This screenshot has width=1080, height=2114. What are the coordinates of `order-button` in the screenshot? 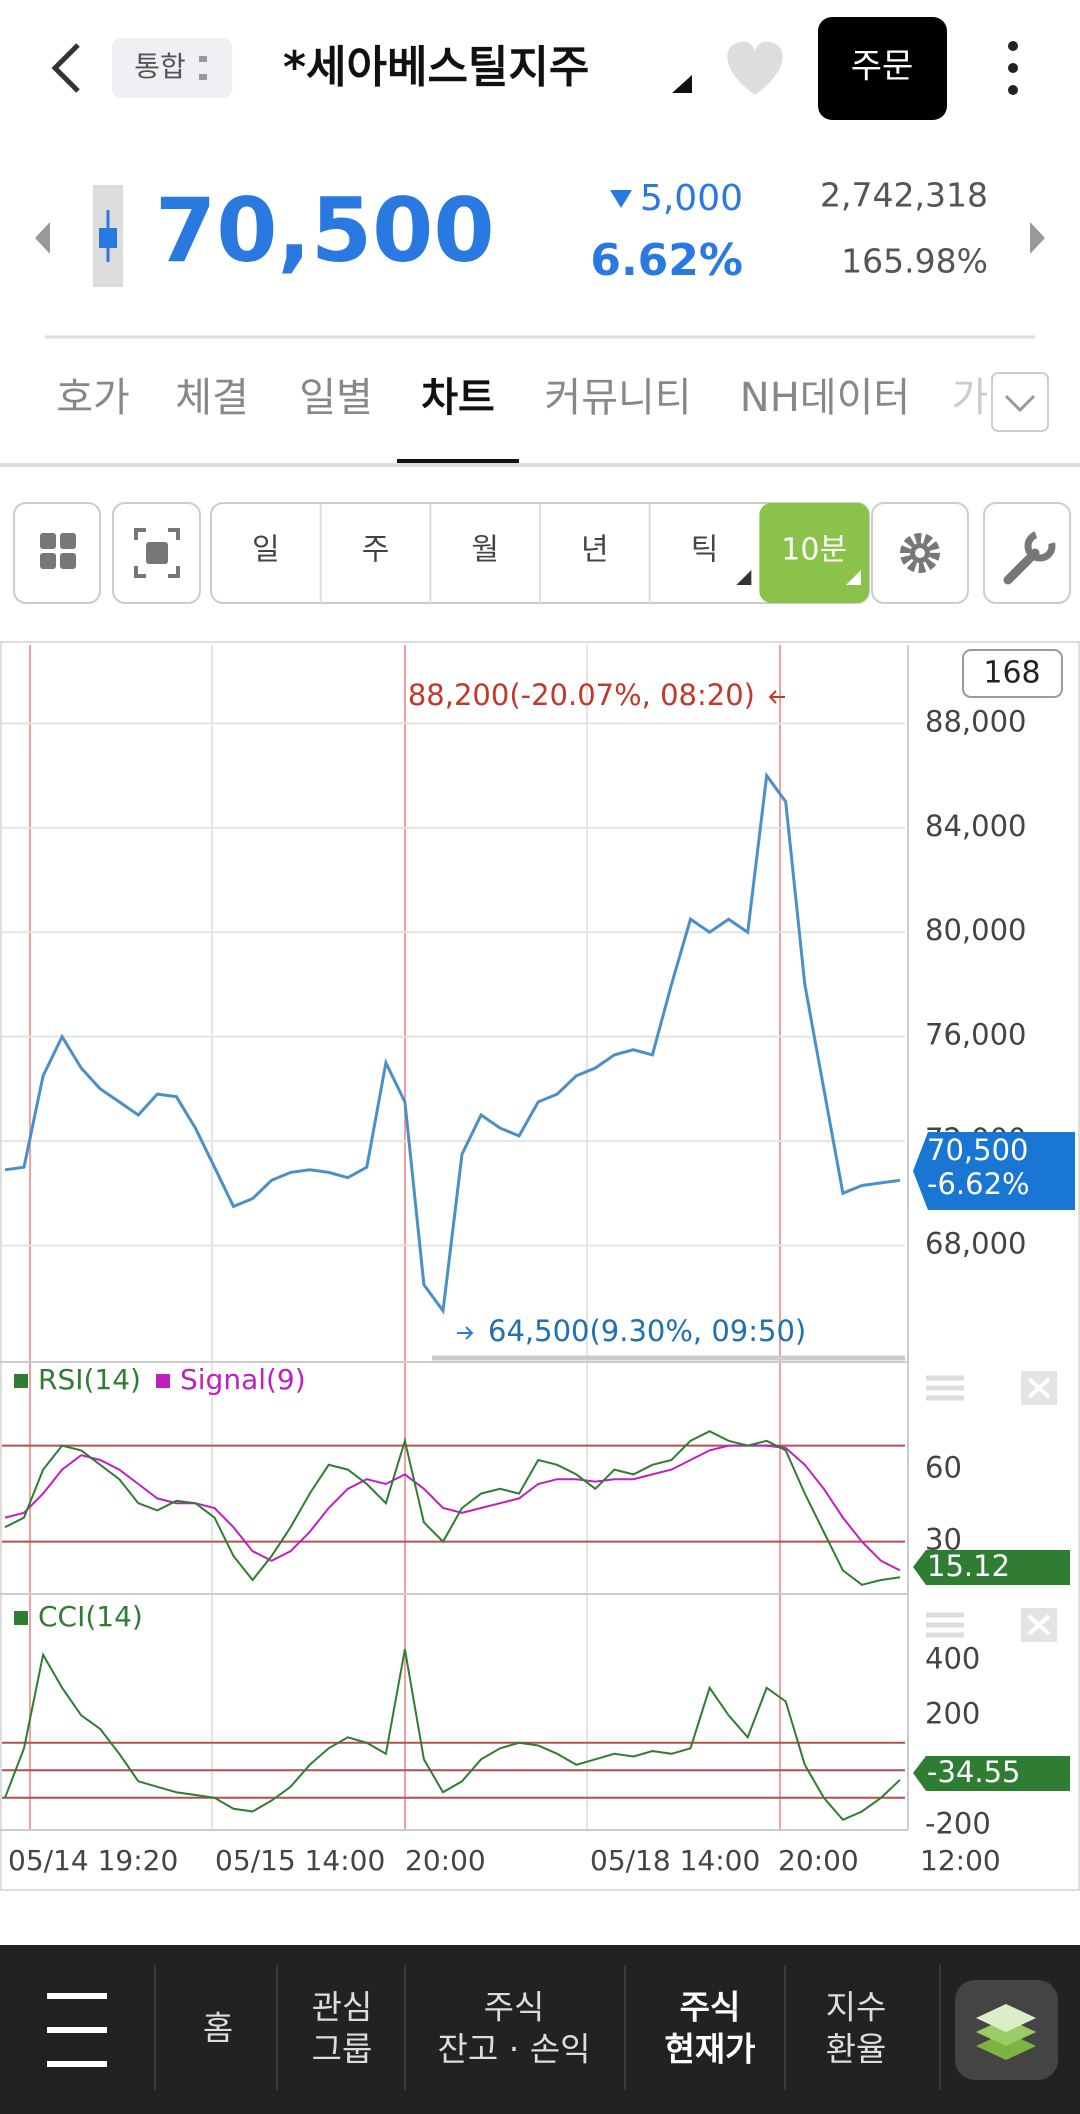 It's located at (882, 68).